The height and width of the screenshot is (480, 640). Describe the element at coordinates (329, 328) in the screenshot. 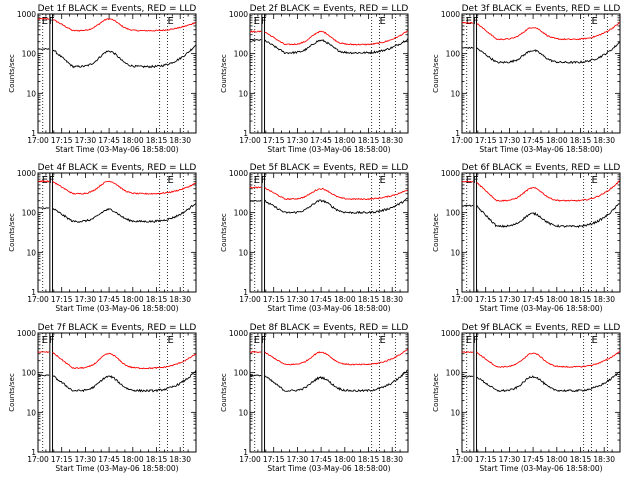

I see `panel-title: Det 8f BLACK = Events, RED = LLD` at that location.